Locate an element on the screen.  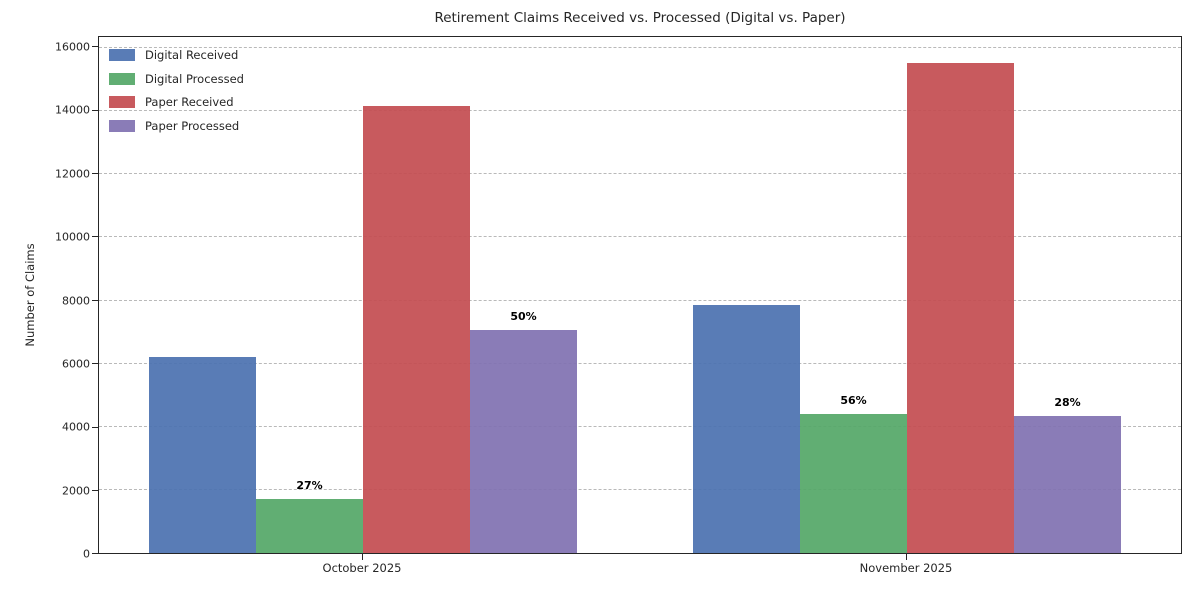
y-tick-label-12000: 12000 is located at coordinates (72, 174).